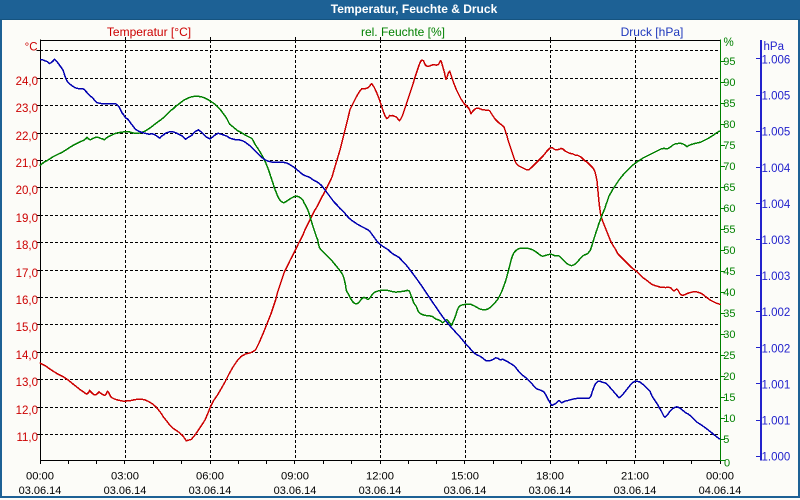  Describe the element at coordinates (729, 146) in the screenshot. I see `svg-text: 75` at that location.